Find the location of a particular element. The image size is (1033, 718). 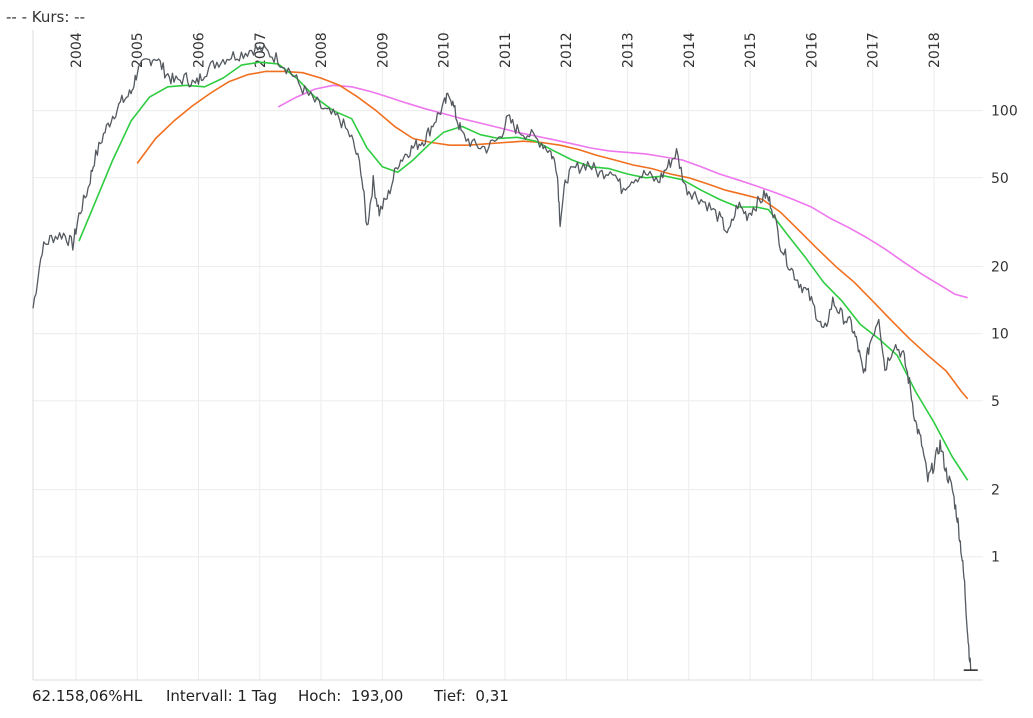

y-tick-label: 5 is located at coordinates (995, 402).